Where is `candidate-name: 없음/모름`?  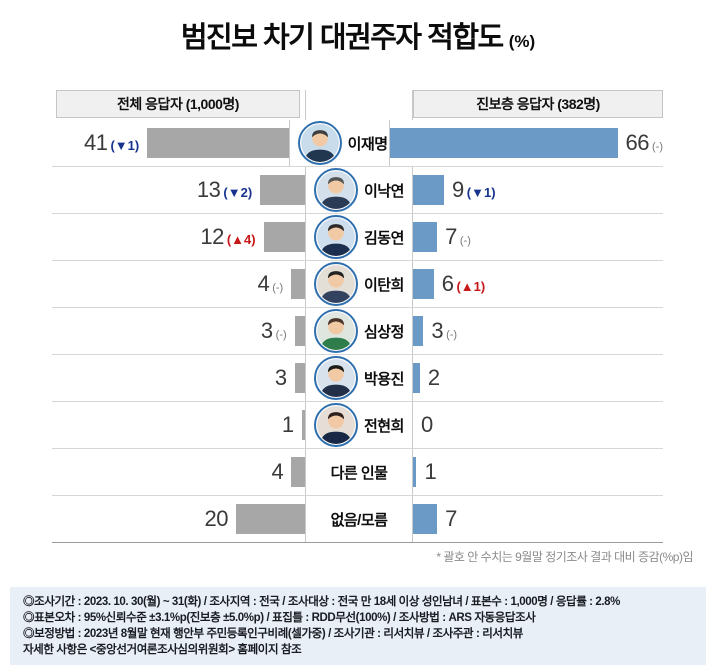
candidate-name: 없음/모름 is located at coordinates (359, 520).